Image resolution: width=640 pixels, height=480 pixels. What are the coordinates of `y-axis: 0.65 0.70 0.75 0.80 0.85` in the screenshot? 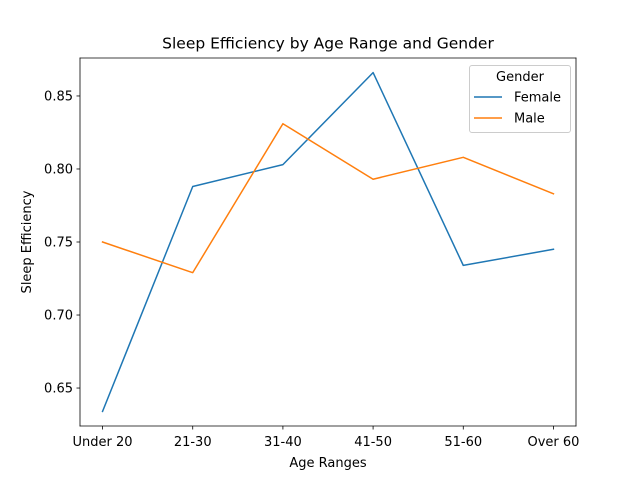 It's located at (62, 243).